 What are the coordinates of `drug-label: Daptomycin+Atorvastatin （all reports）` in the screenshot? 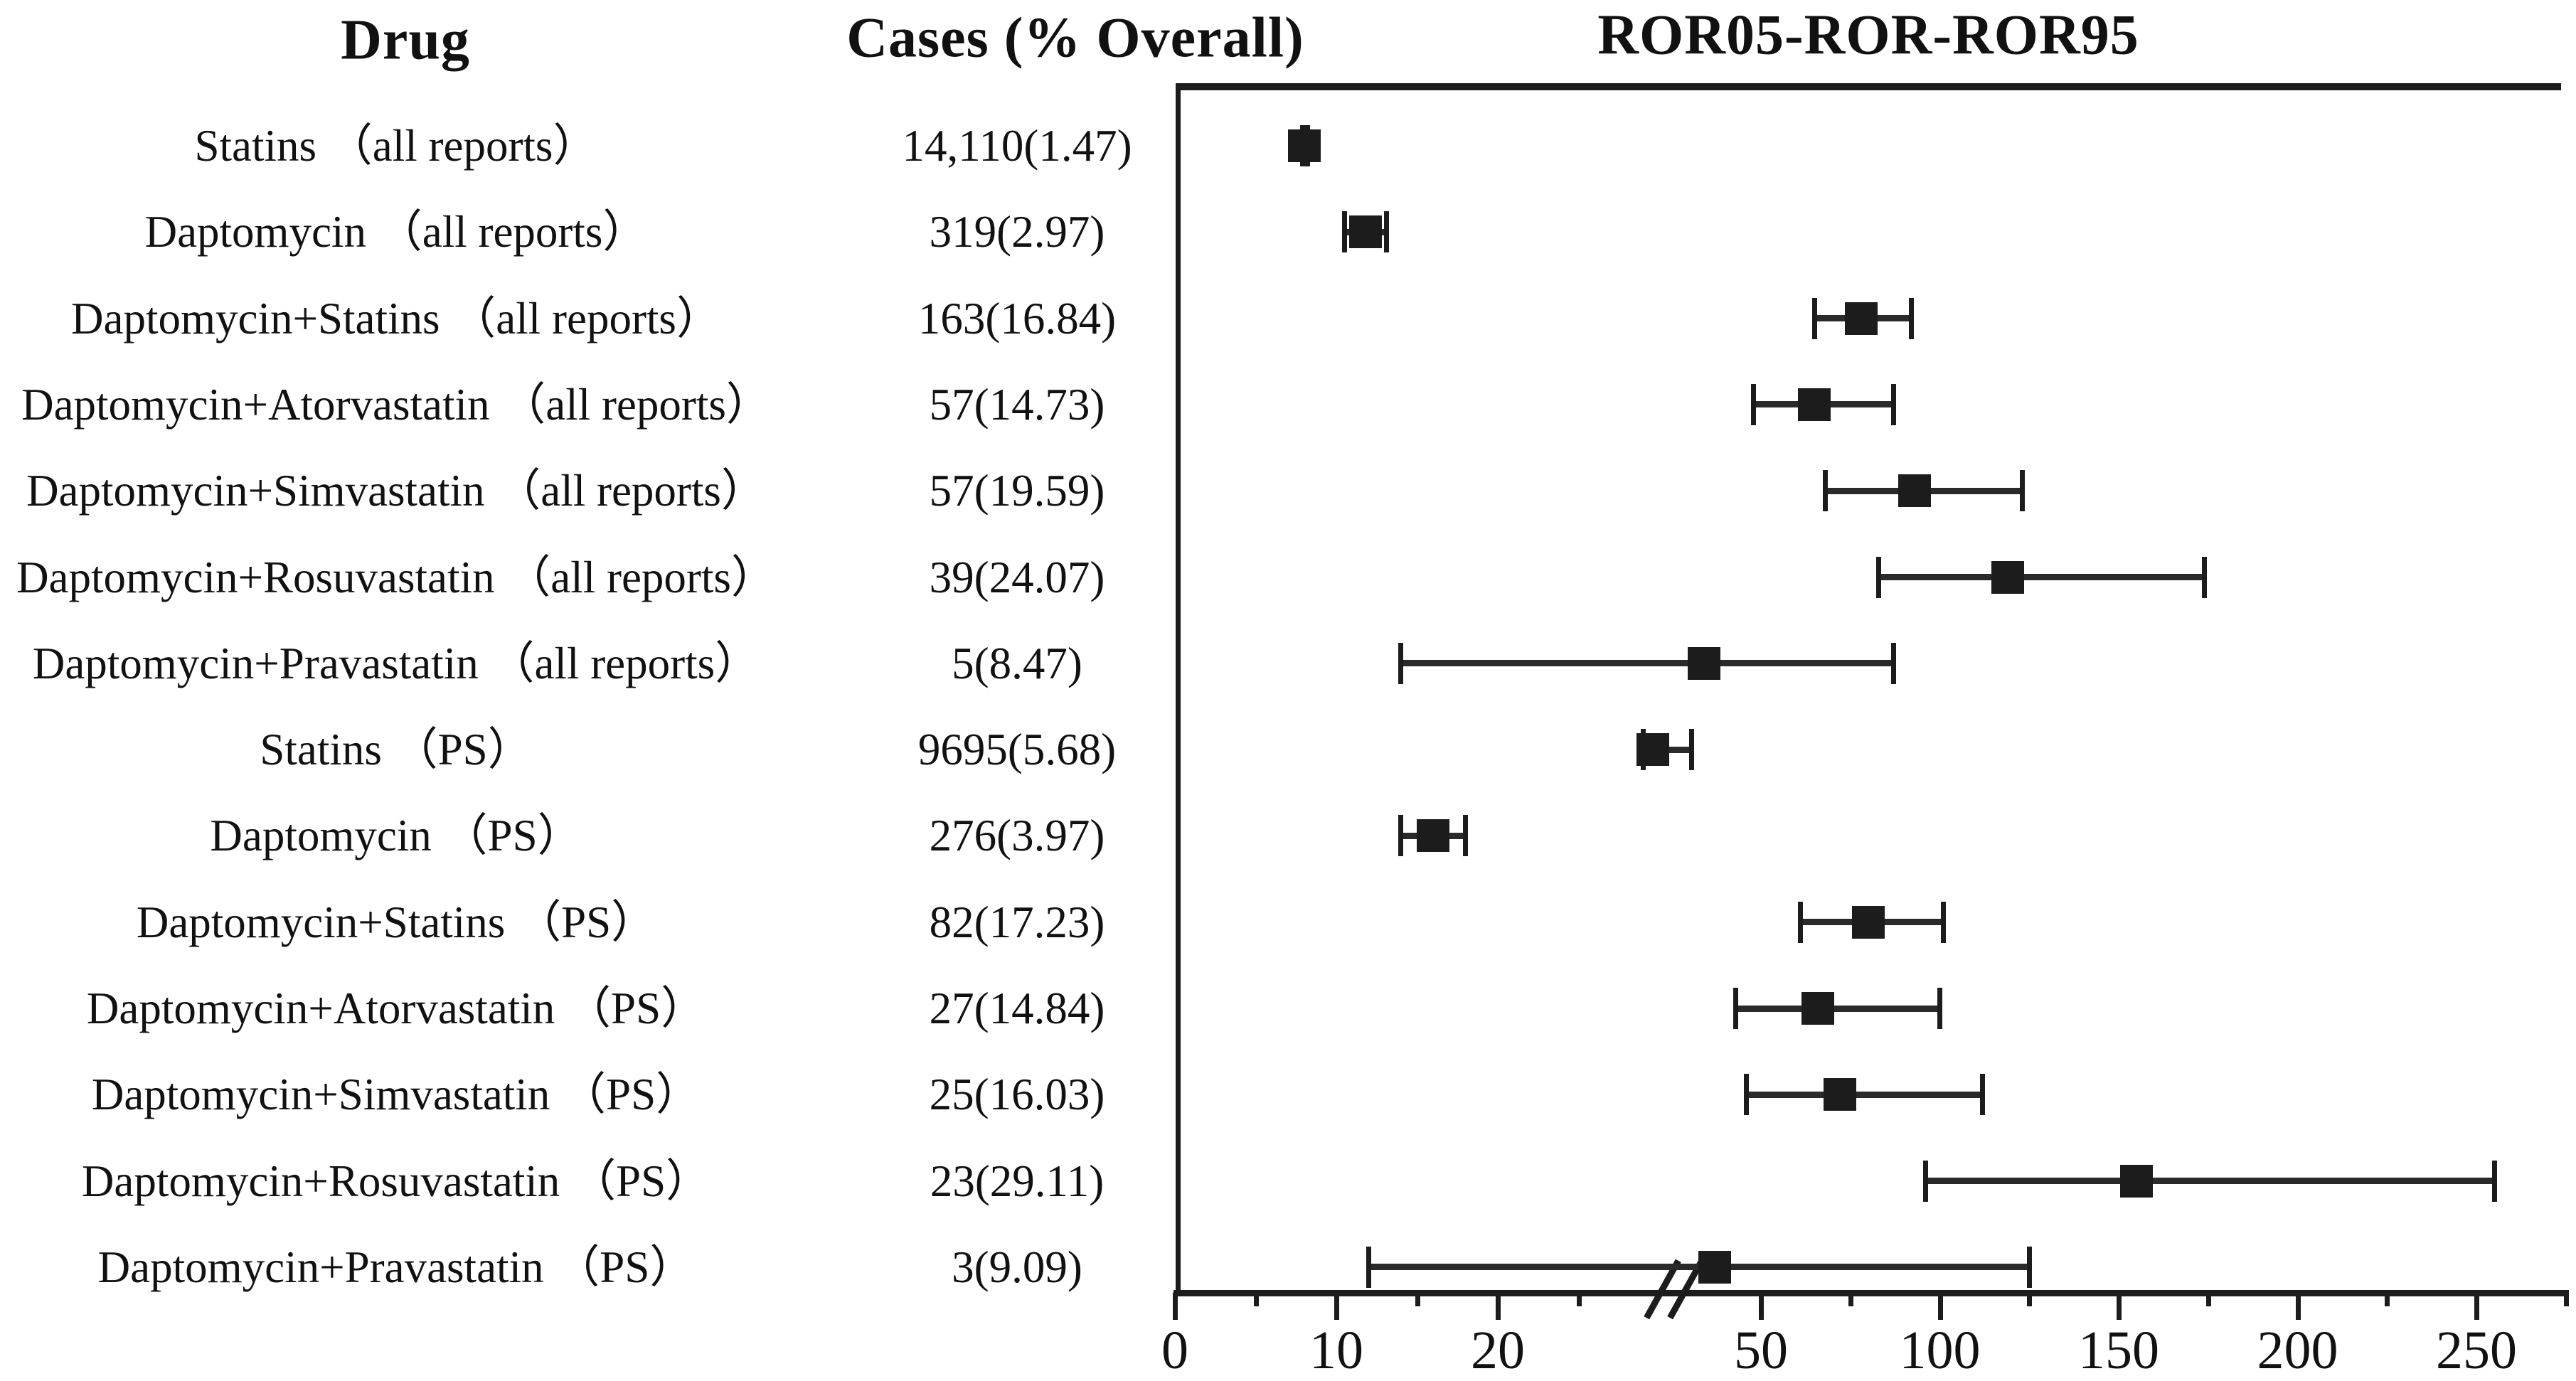 It's located at (396, 405).